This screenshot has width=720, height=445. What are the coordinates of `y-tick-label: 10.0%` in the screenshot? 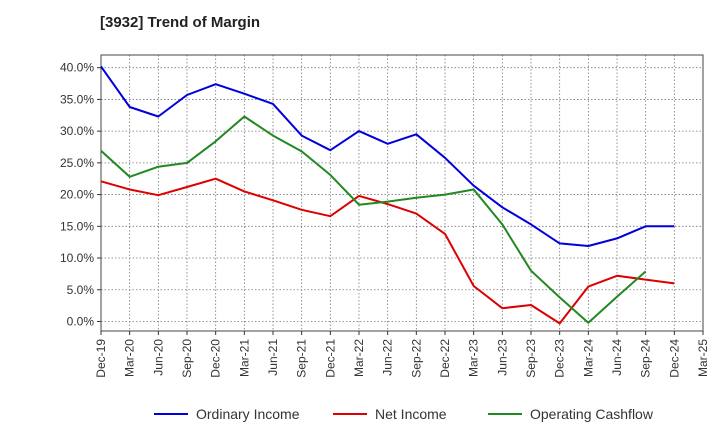 It's located at (77, 258).